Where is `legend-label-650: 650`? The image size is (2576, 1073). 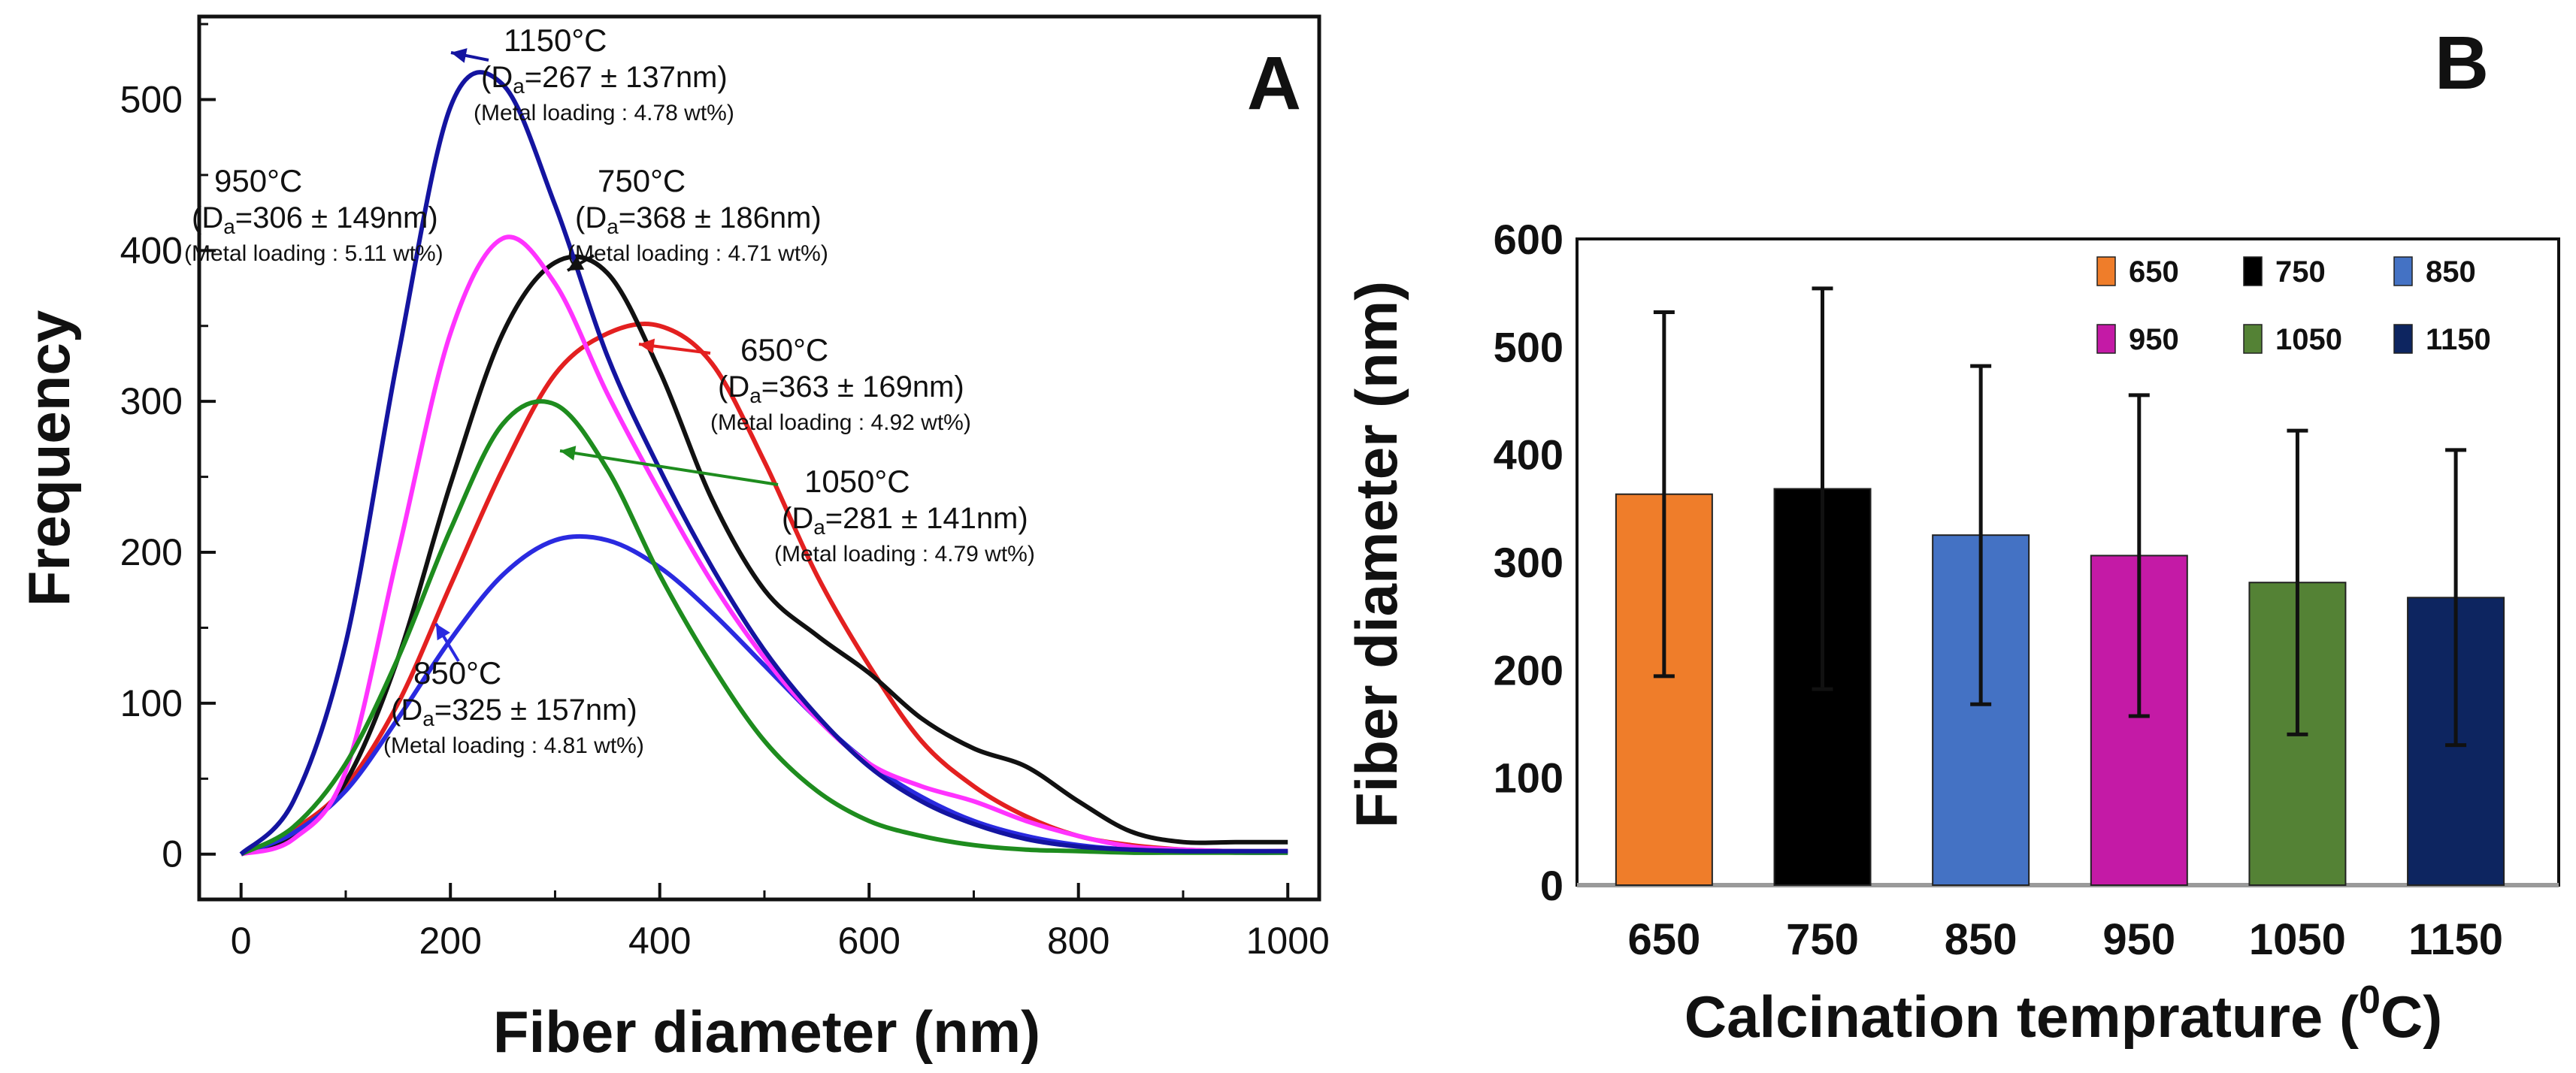
legend-label-650: 650 is located at coordinates (2154, 272).